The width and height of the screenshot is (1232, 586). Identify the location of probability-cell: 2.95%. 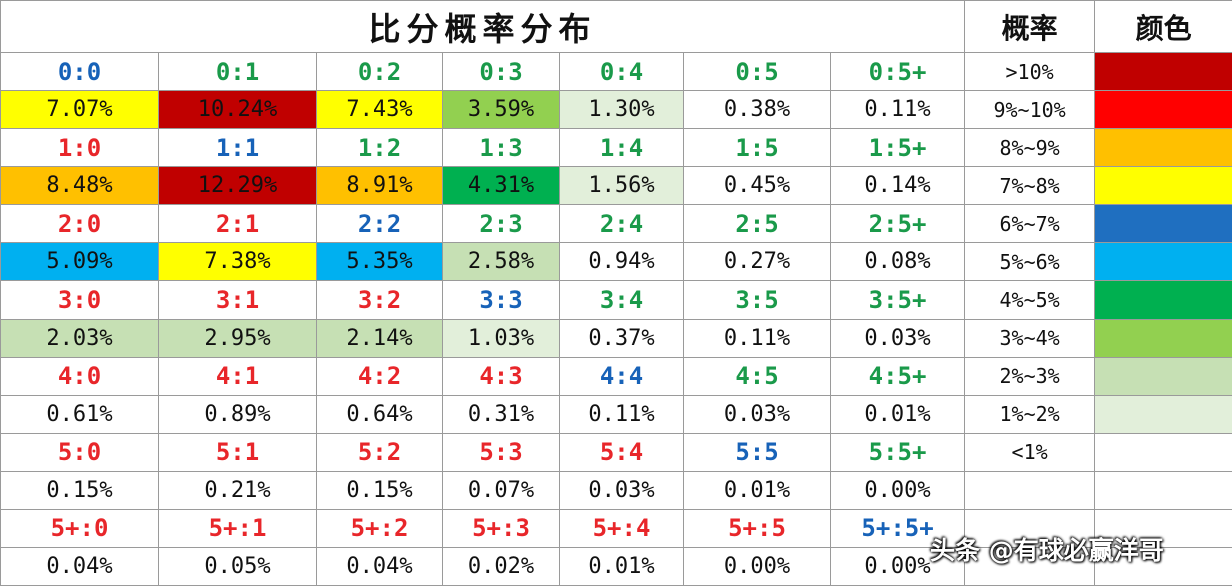
(237, 338).